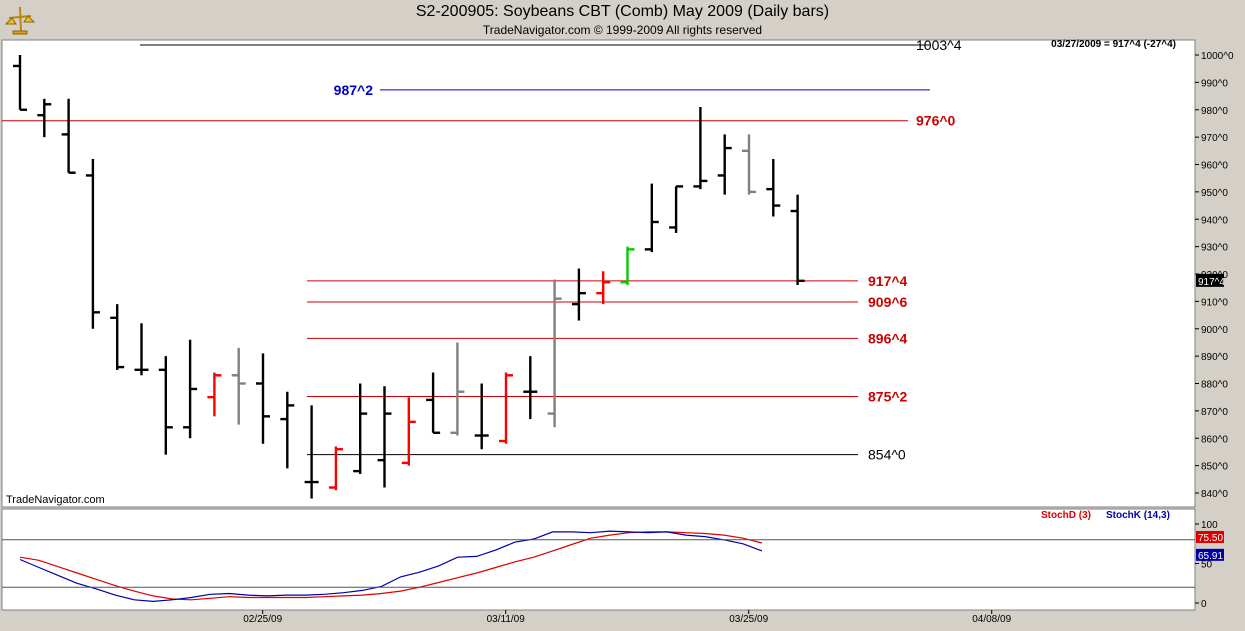 Image resolution: width=1245 pixels, height=631 pixels. Describe the element at coordinates (887, 455) in the screenshot. I see `level-label: 854^0` at that location.